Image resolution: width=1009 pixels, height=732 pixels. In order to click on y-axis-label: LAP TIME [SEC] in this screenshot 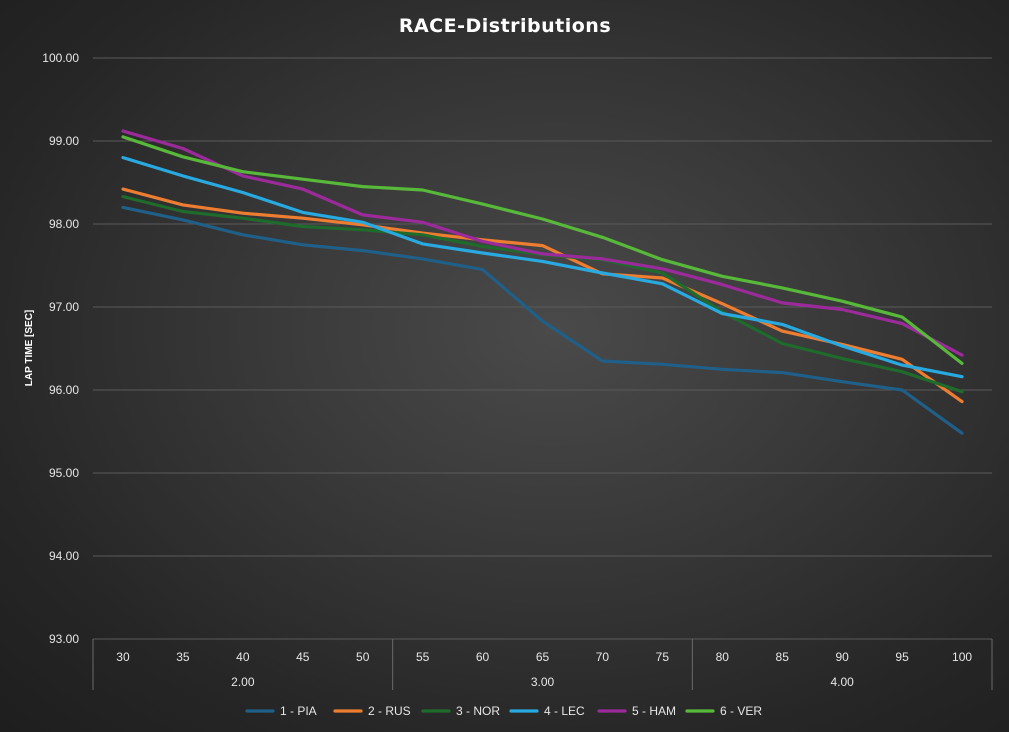, I will do `click(29, 348)`.